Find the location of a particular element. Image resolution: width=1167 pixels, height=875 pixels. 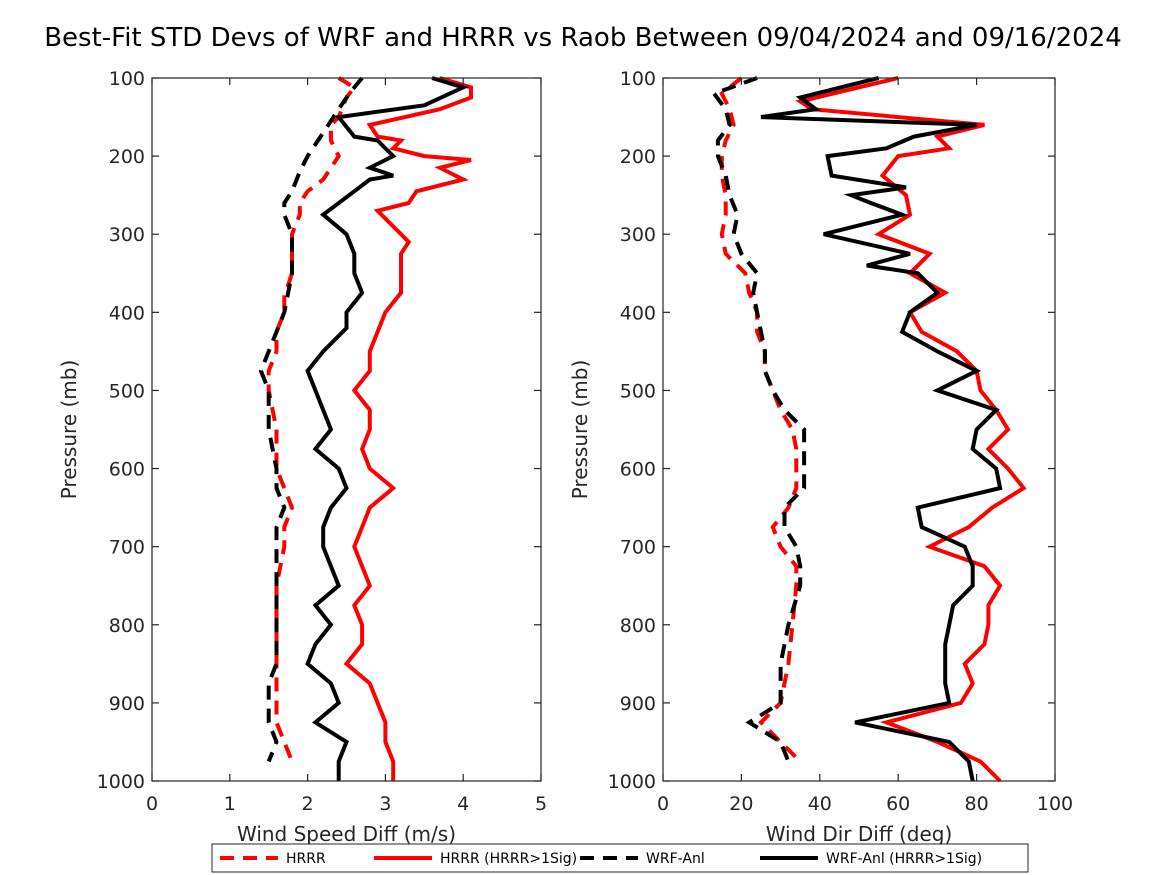

x-axis-label: Wind Dir Diff (deg) is located at coordinates (859, 834).